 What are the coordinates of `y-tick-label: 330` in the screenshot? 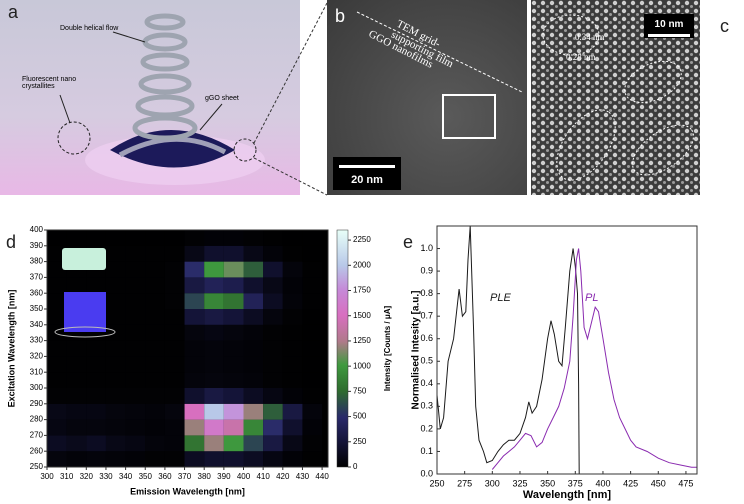 It's located at (37, 340).